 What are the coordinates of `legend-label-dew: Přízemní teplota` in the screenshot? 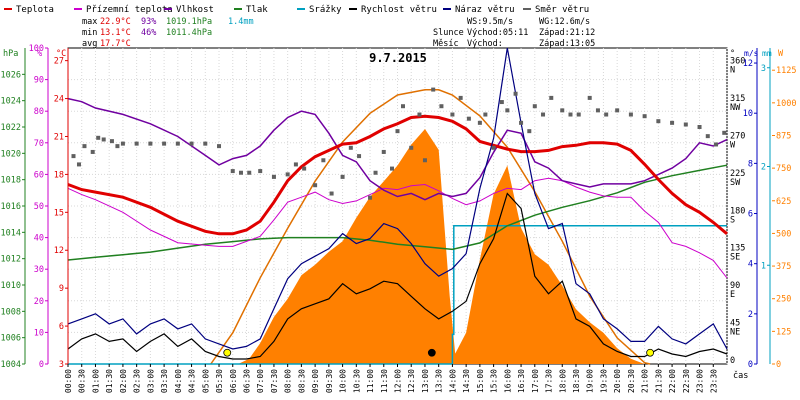 It's located at (129, 10).